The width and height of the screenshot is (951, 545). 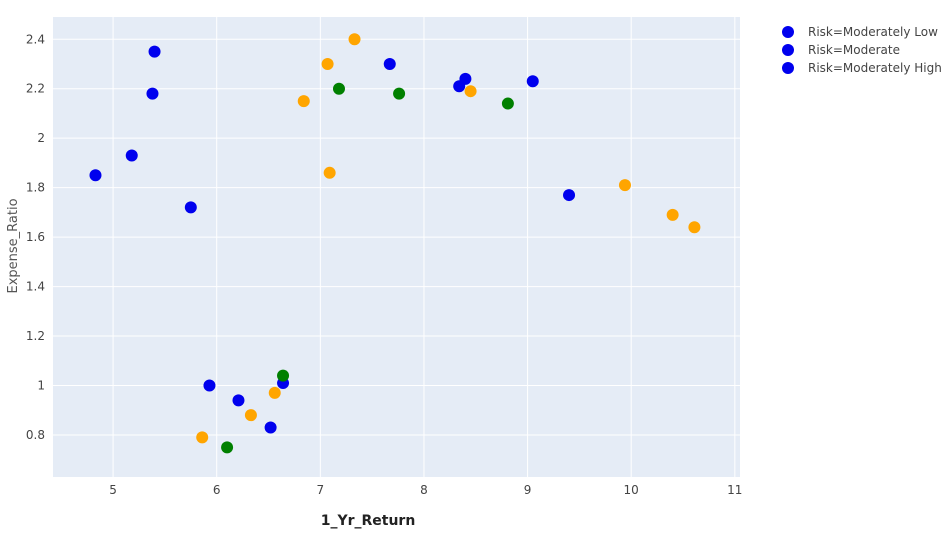 What do you see at coordinates (368, 521) in the screenshot?
I see `x-axis-title: 1_Yr_Return` at bounding box center [368, 521].